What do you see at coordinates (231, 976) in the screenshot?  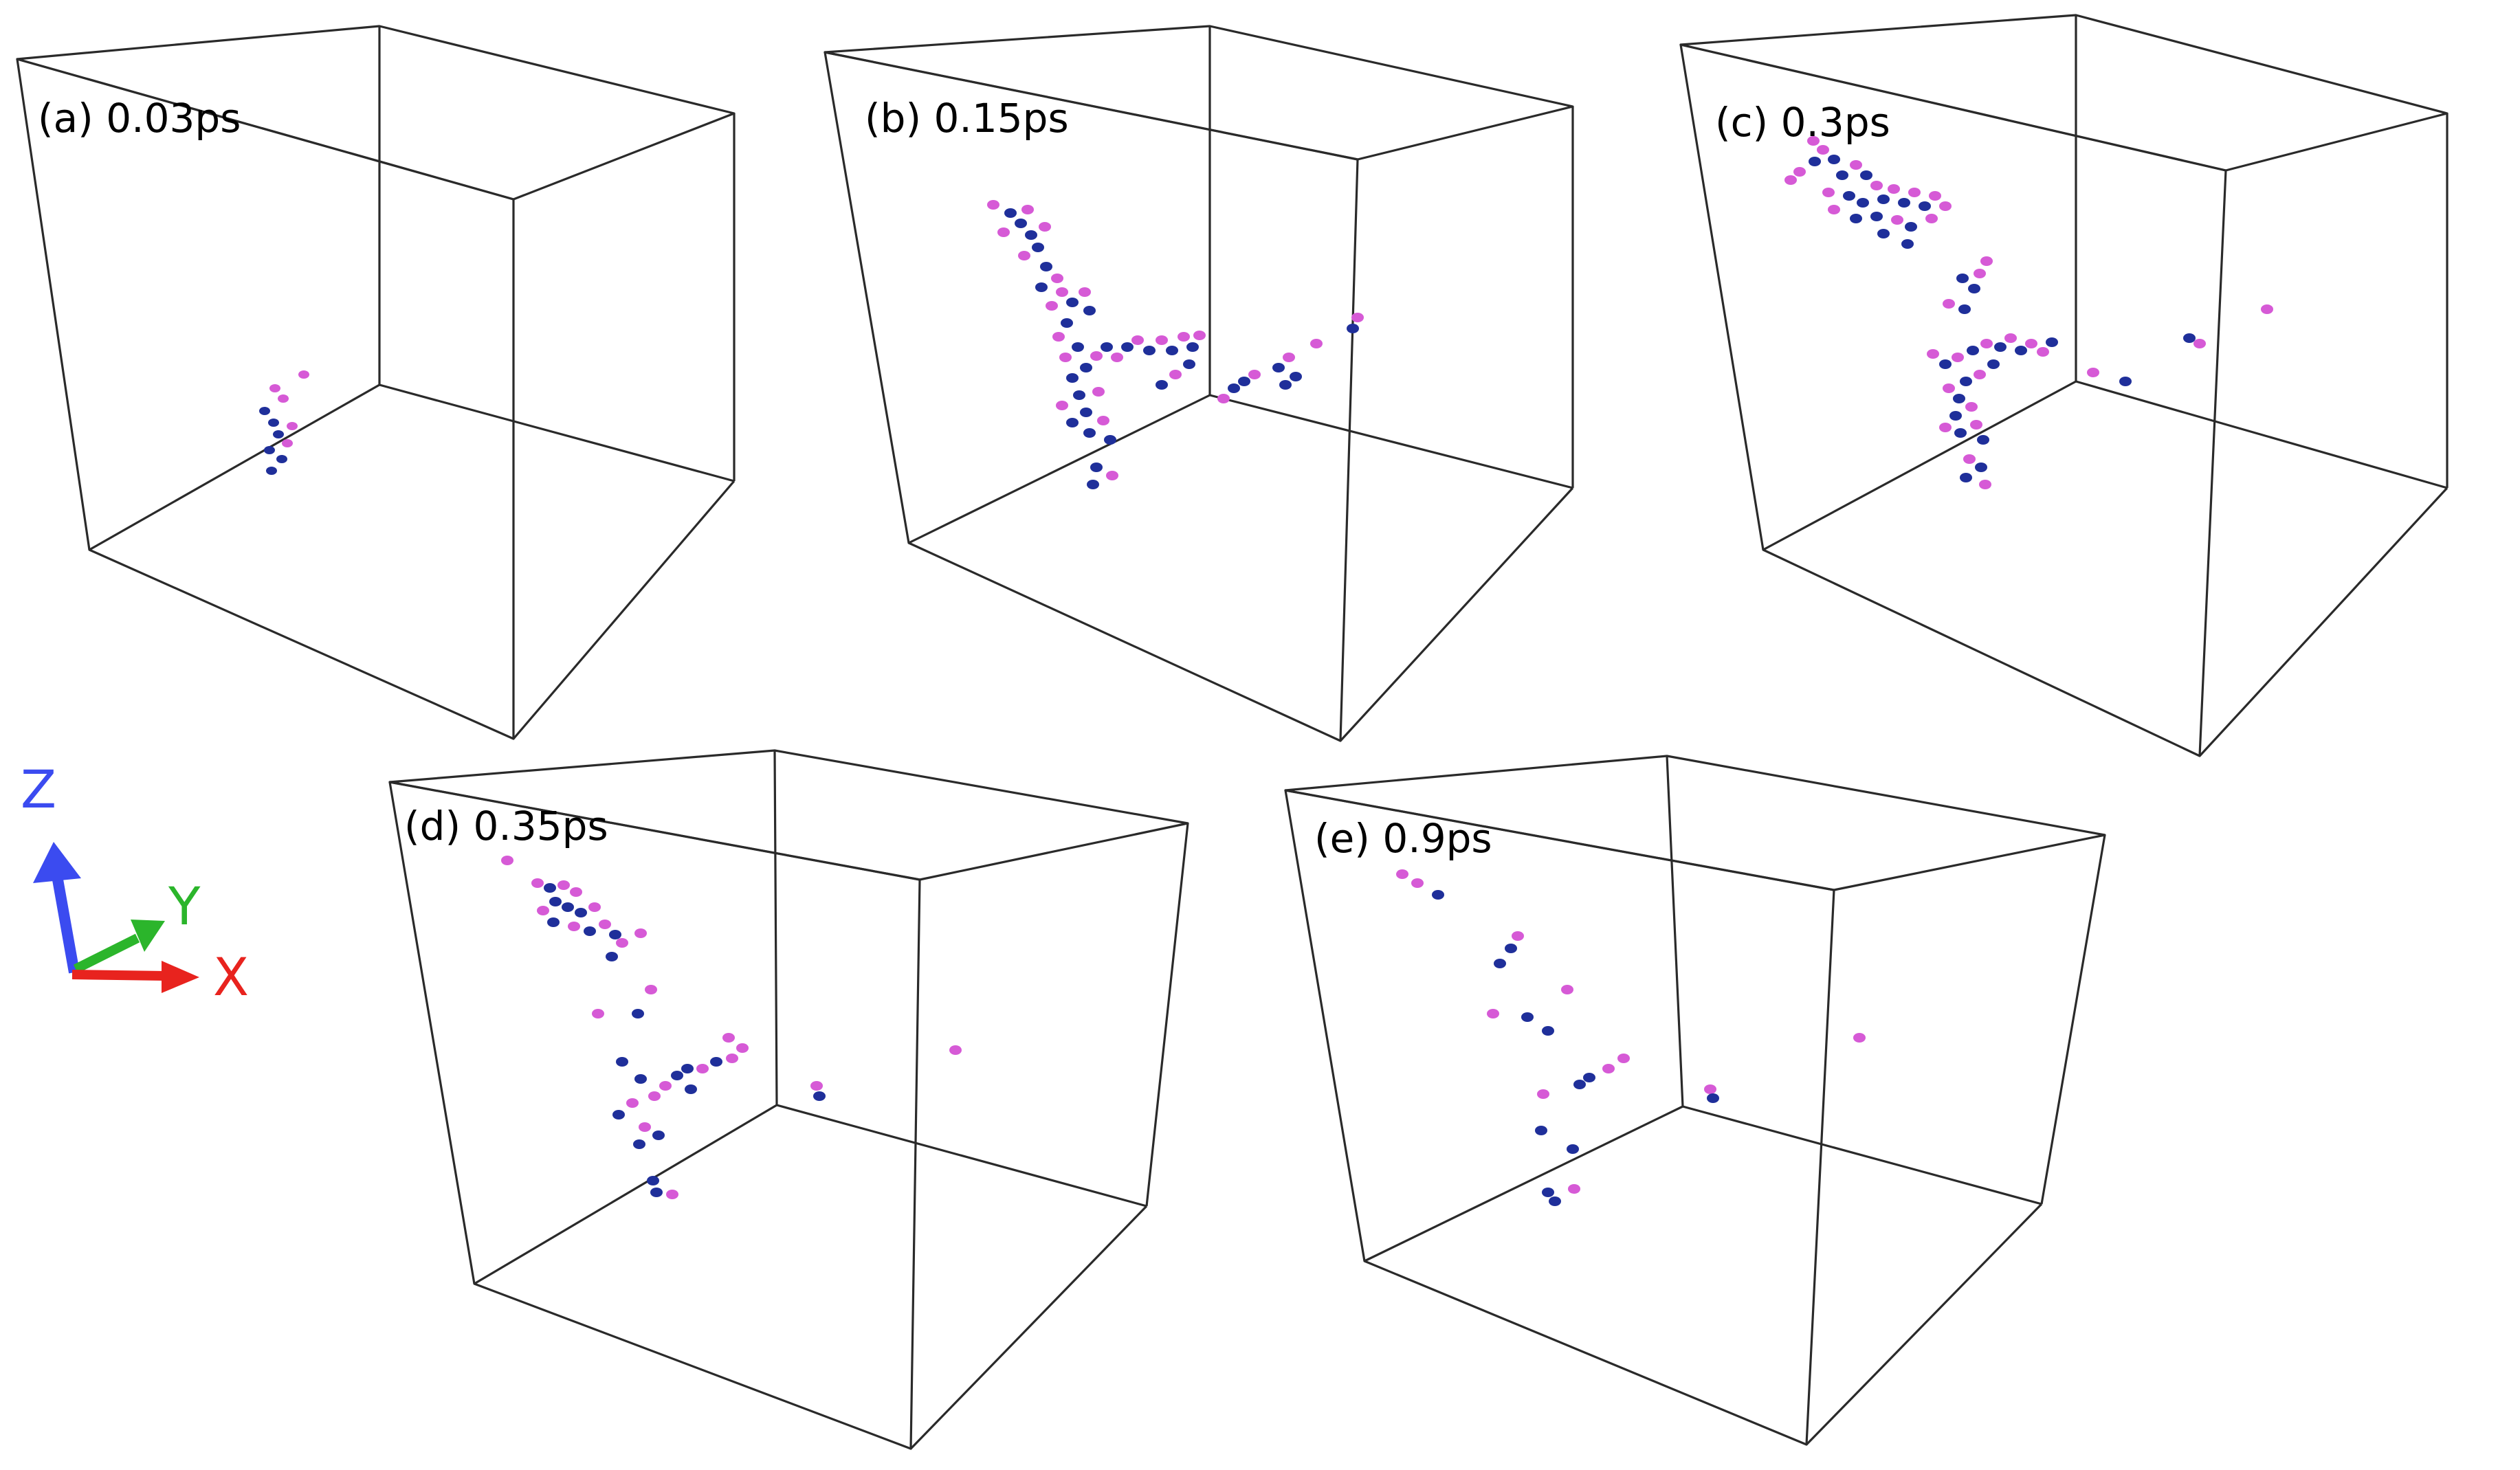 I see `x-axis-label: X` at bounding box center [231, 976].